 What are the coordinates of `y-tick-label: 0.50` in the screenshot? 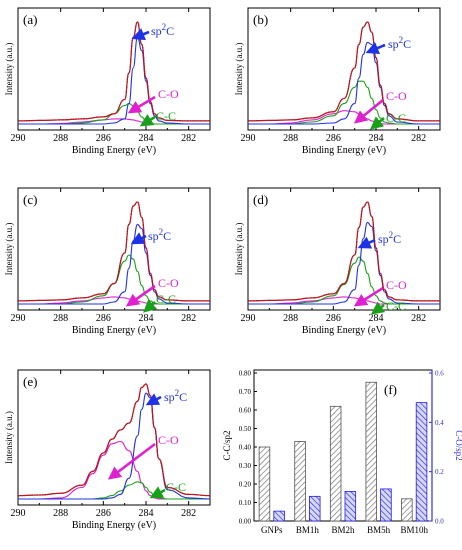 It's located at (245, 429).